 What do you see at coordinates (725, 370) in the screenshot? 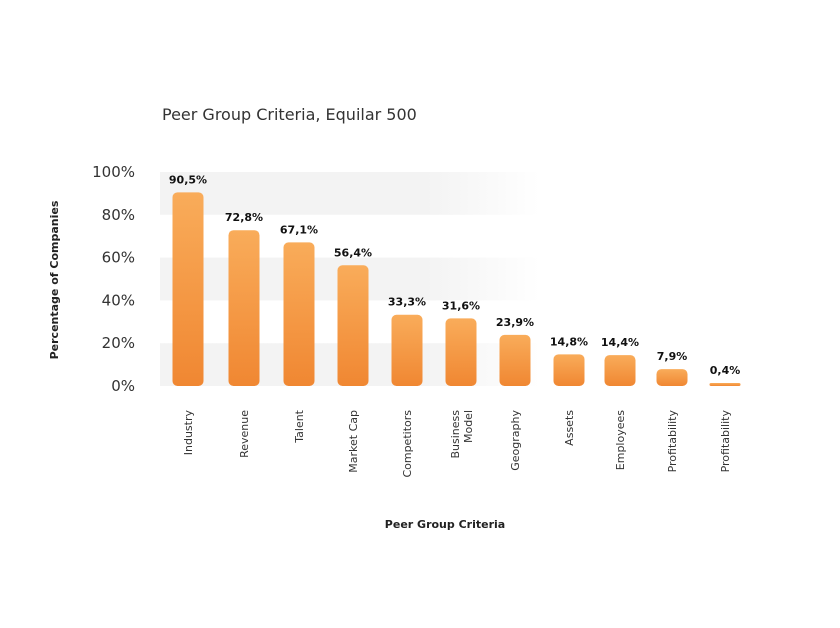
I see `data-label: 0,4%` at bounding box center [725, 370].